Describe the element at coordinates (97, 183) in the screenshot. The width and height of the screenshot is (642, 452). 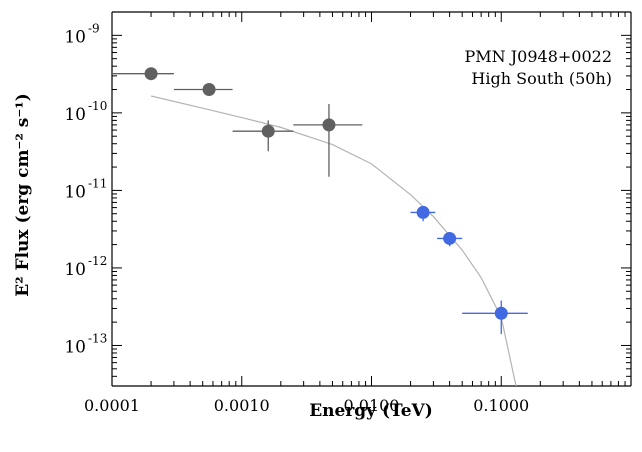
I see `y-tick-exponent: -11` at that location.